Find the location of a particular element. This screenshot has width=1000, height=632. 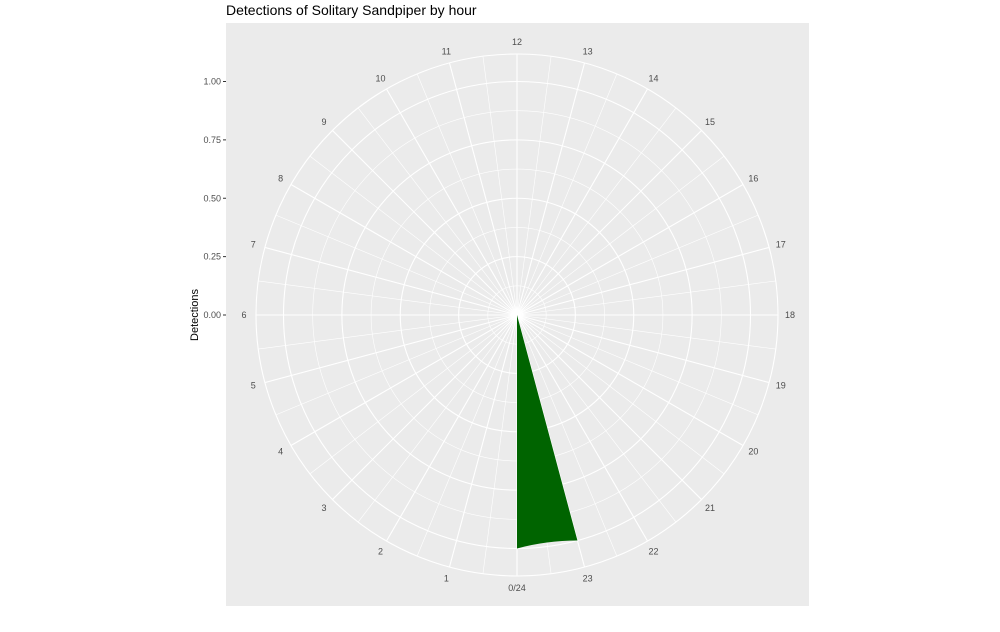

angle-label: 7 is located at coordinates (253, 244).